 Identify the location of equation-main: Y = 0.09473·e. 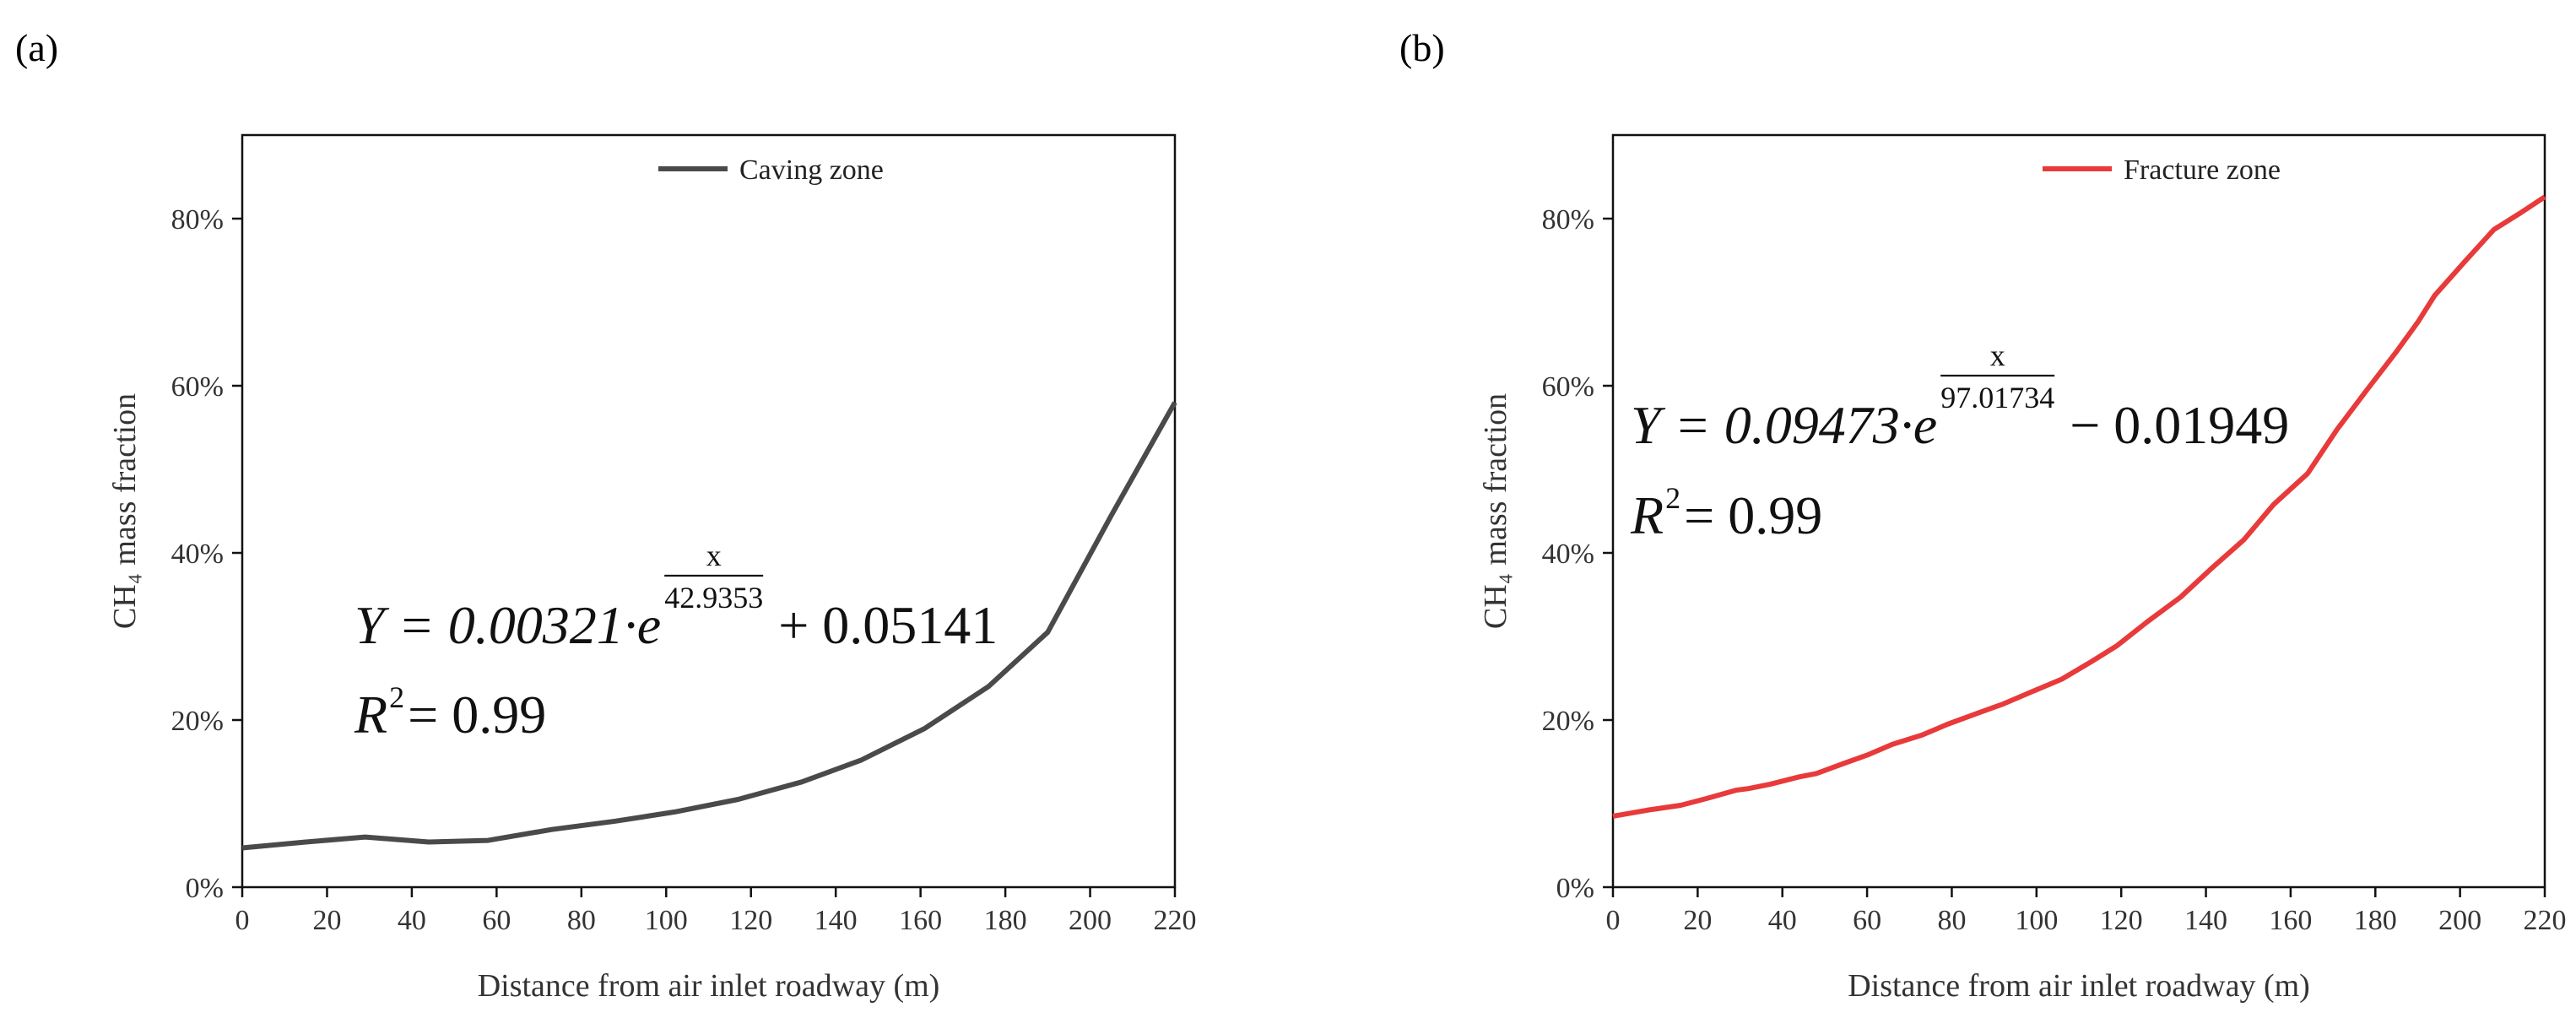
(1784, 425).